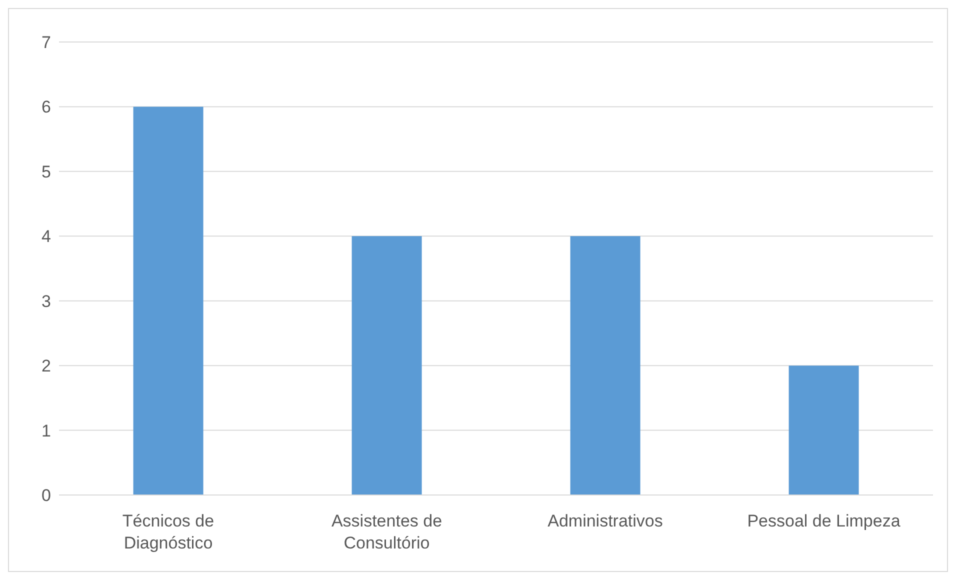 This screenshot has width=956, height=580. What do you see at coordinates (46, 496) in the screenshot?
I see `y-tick-label: 0` at bounding box center [46, 496].